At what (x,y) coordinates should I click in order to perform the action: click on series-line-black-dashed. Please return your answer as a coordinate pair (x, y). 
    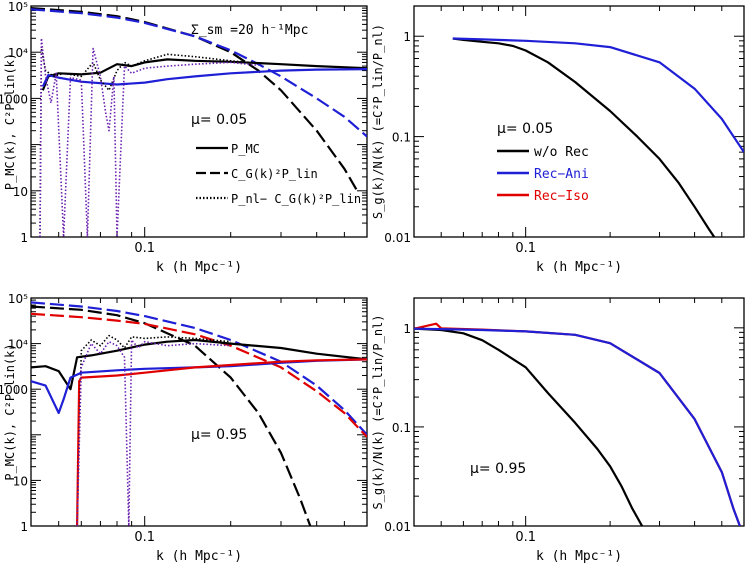
    Looking at the image, I should click on (171, 415).